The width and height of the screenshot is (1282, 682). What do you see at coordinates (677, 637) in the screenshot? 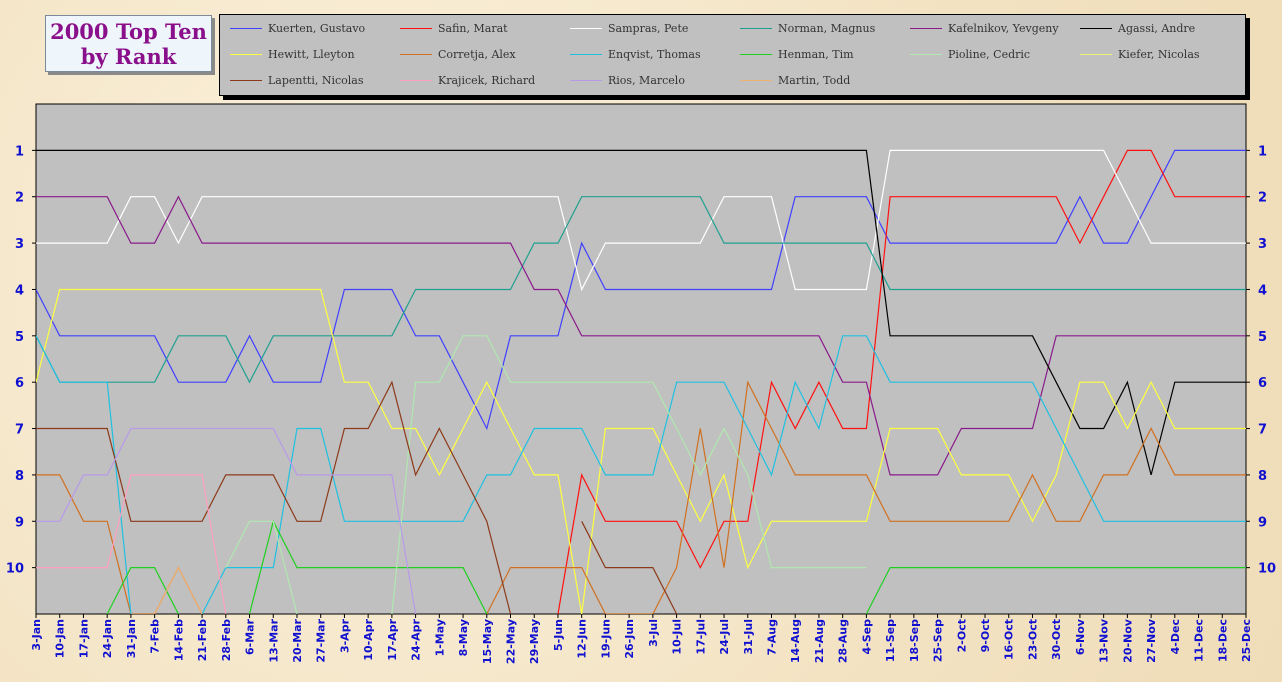
I see `x-tick-label: 10-Jul` at bounding box center [677, 637].